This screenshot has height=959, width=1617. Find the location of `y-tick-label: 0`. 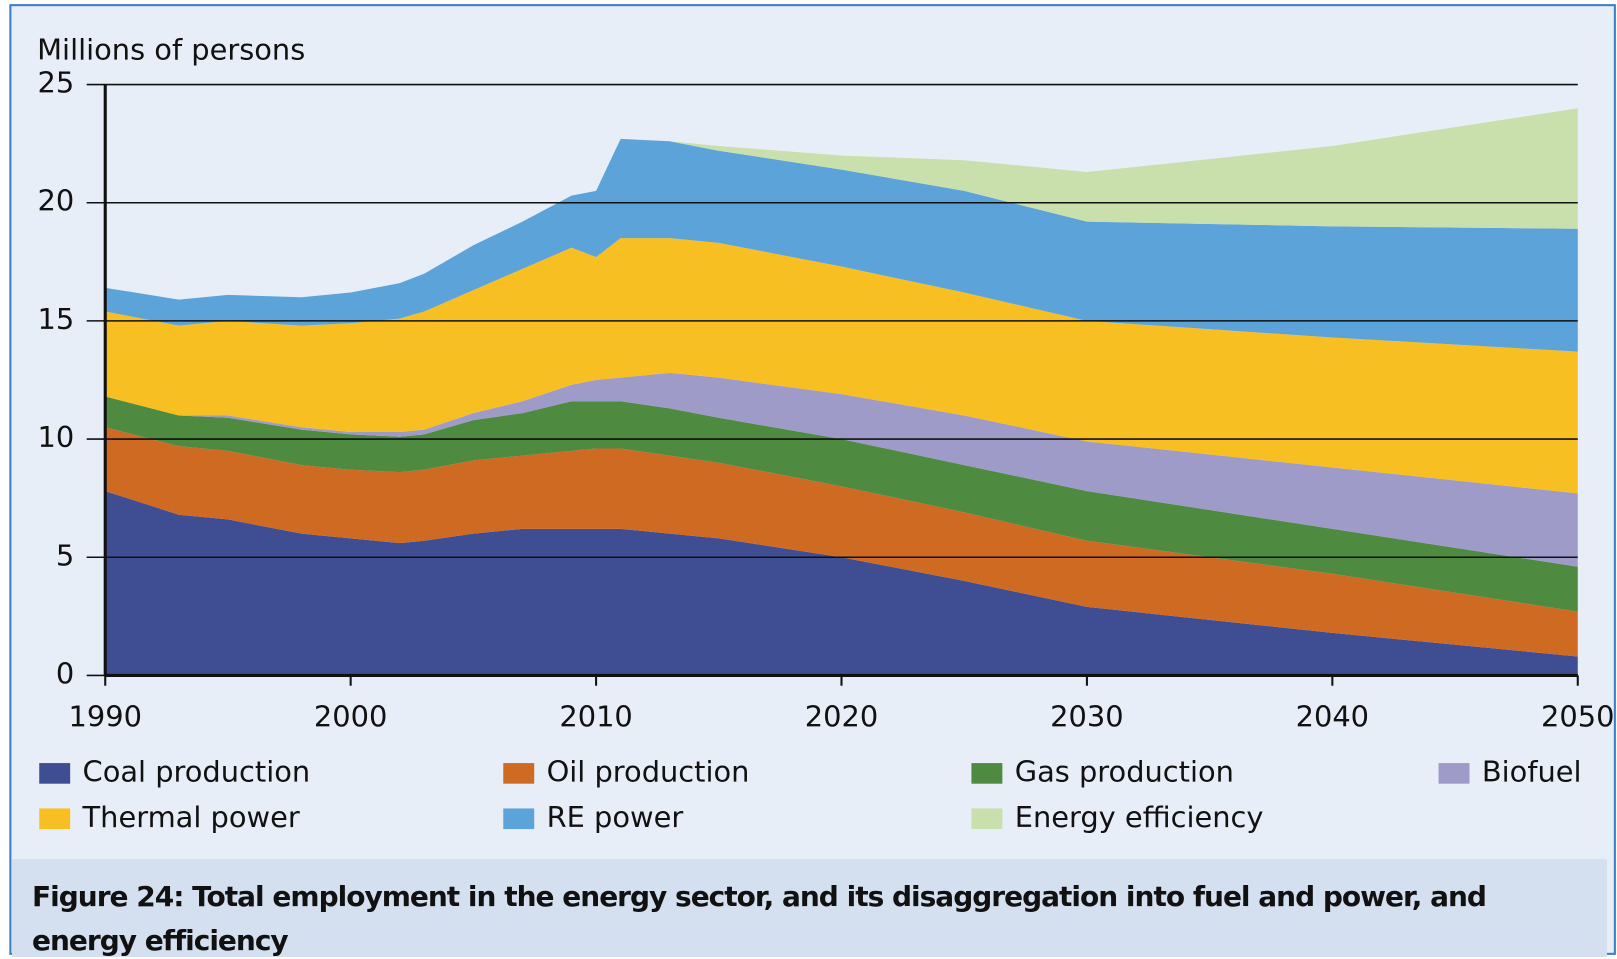

y-tick-label: 0 is located at coordinates (65, 673).